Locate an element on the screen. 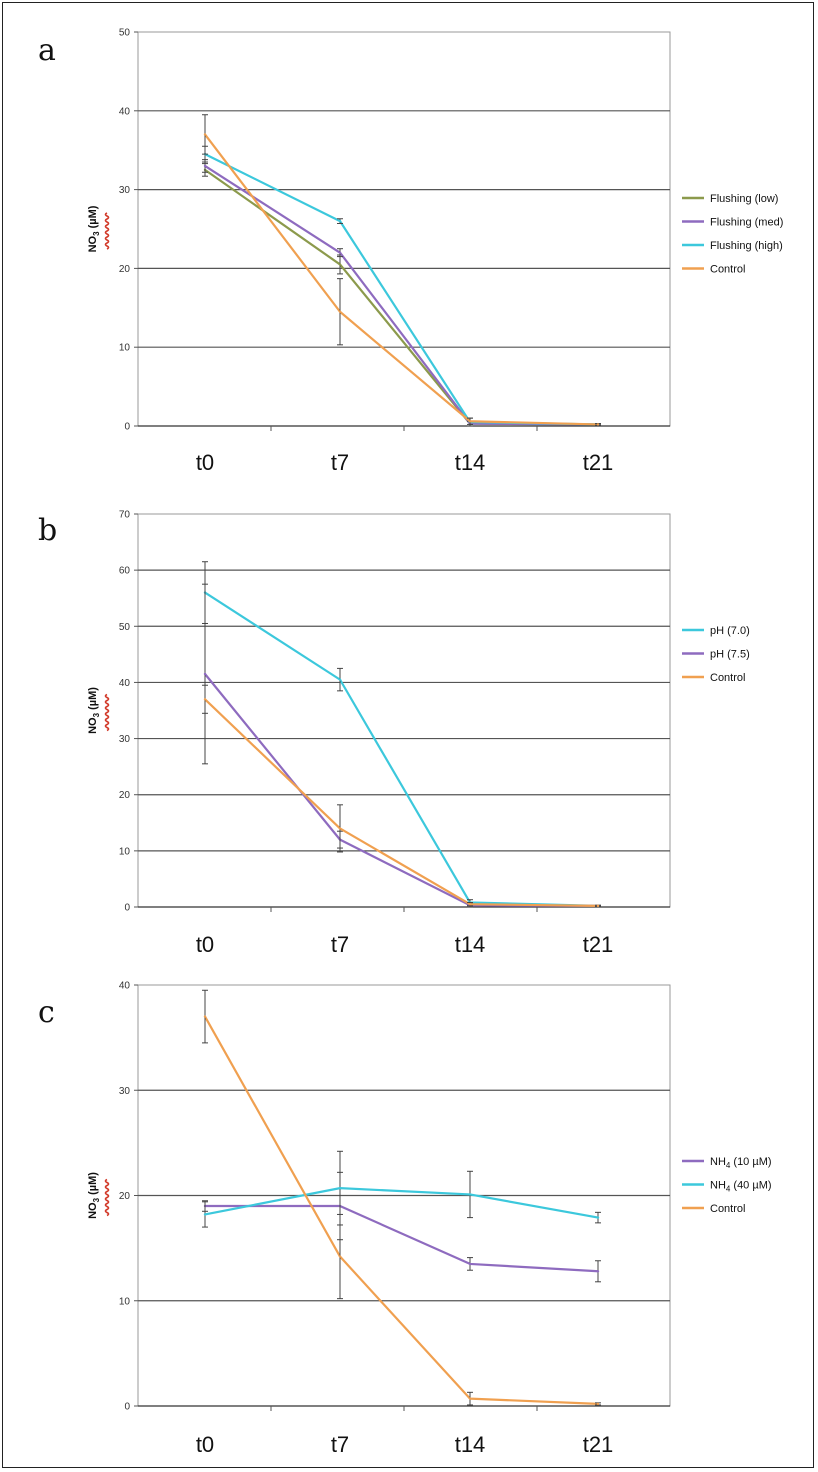 The image size is (818, 1472). legend-label: NH4 (40 µM) is located at coordinates (741, 1187).